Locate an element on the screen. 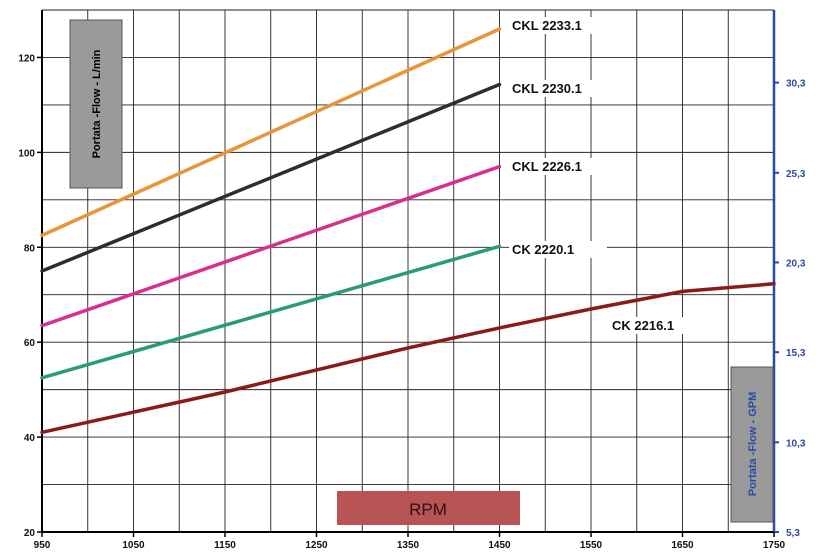 The image size is (816, 553). right-tick-label: 10,3 is located at coordinates (796, 443).